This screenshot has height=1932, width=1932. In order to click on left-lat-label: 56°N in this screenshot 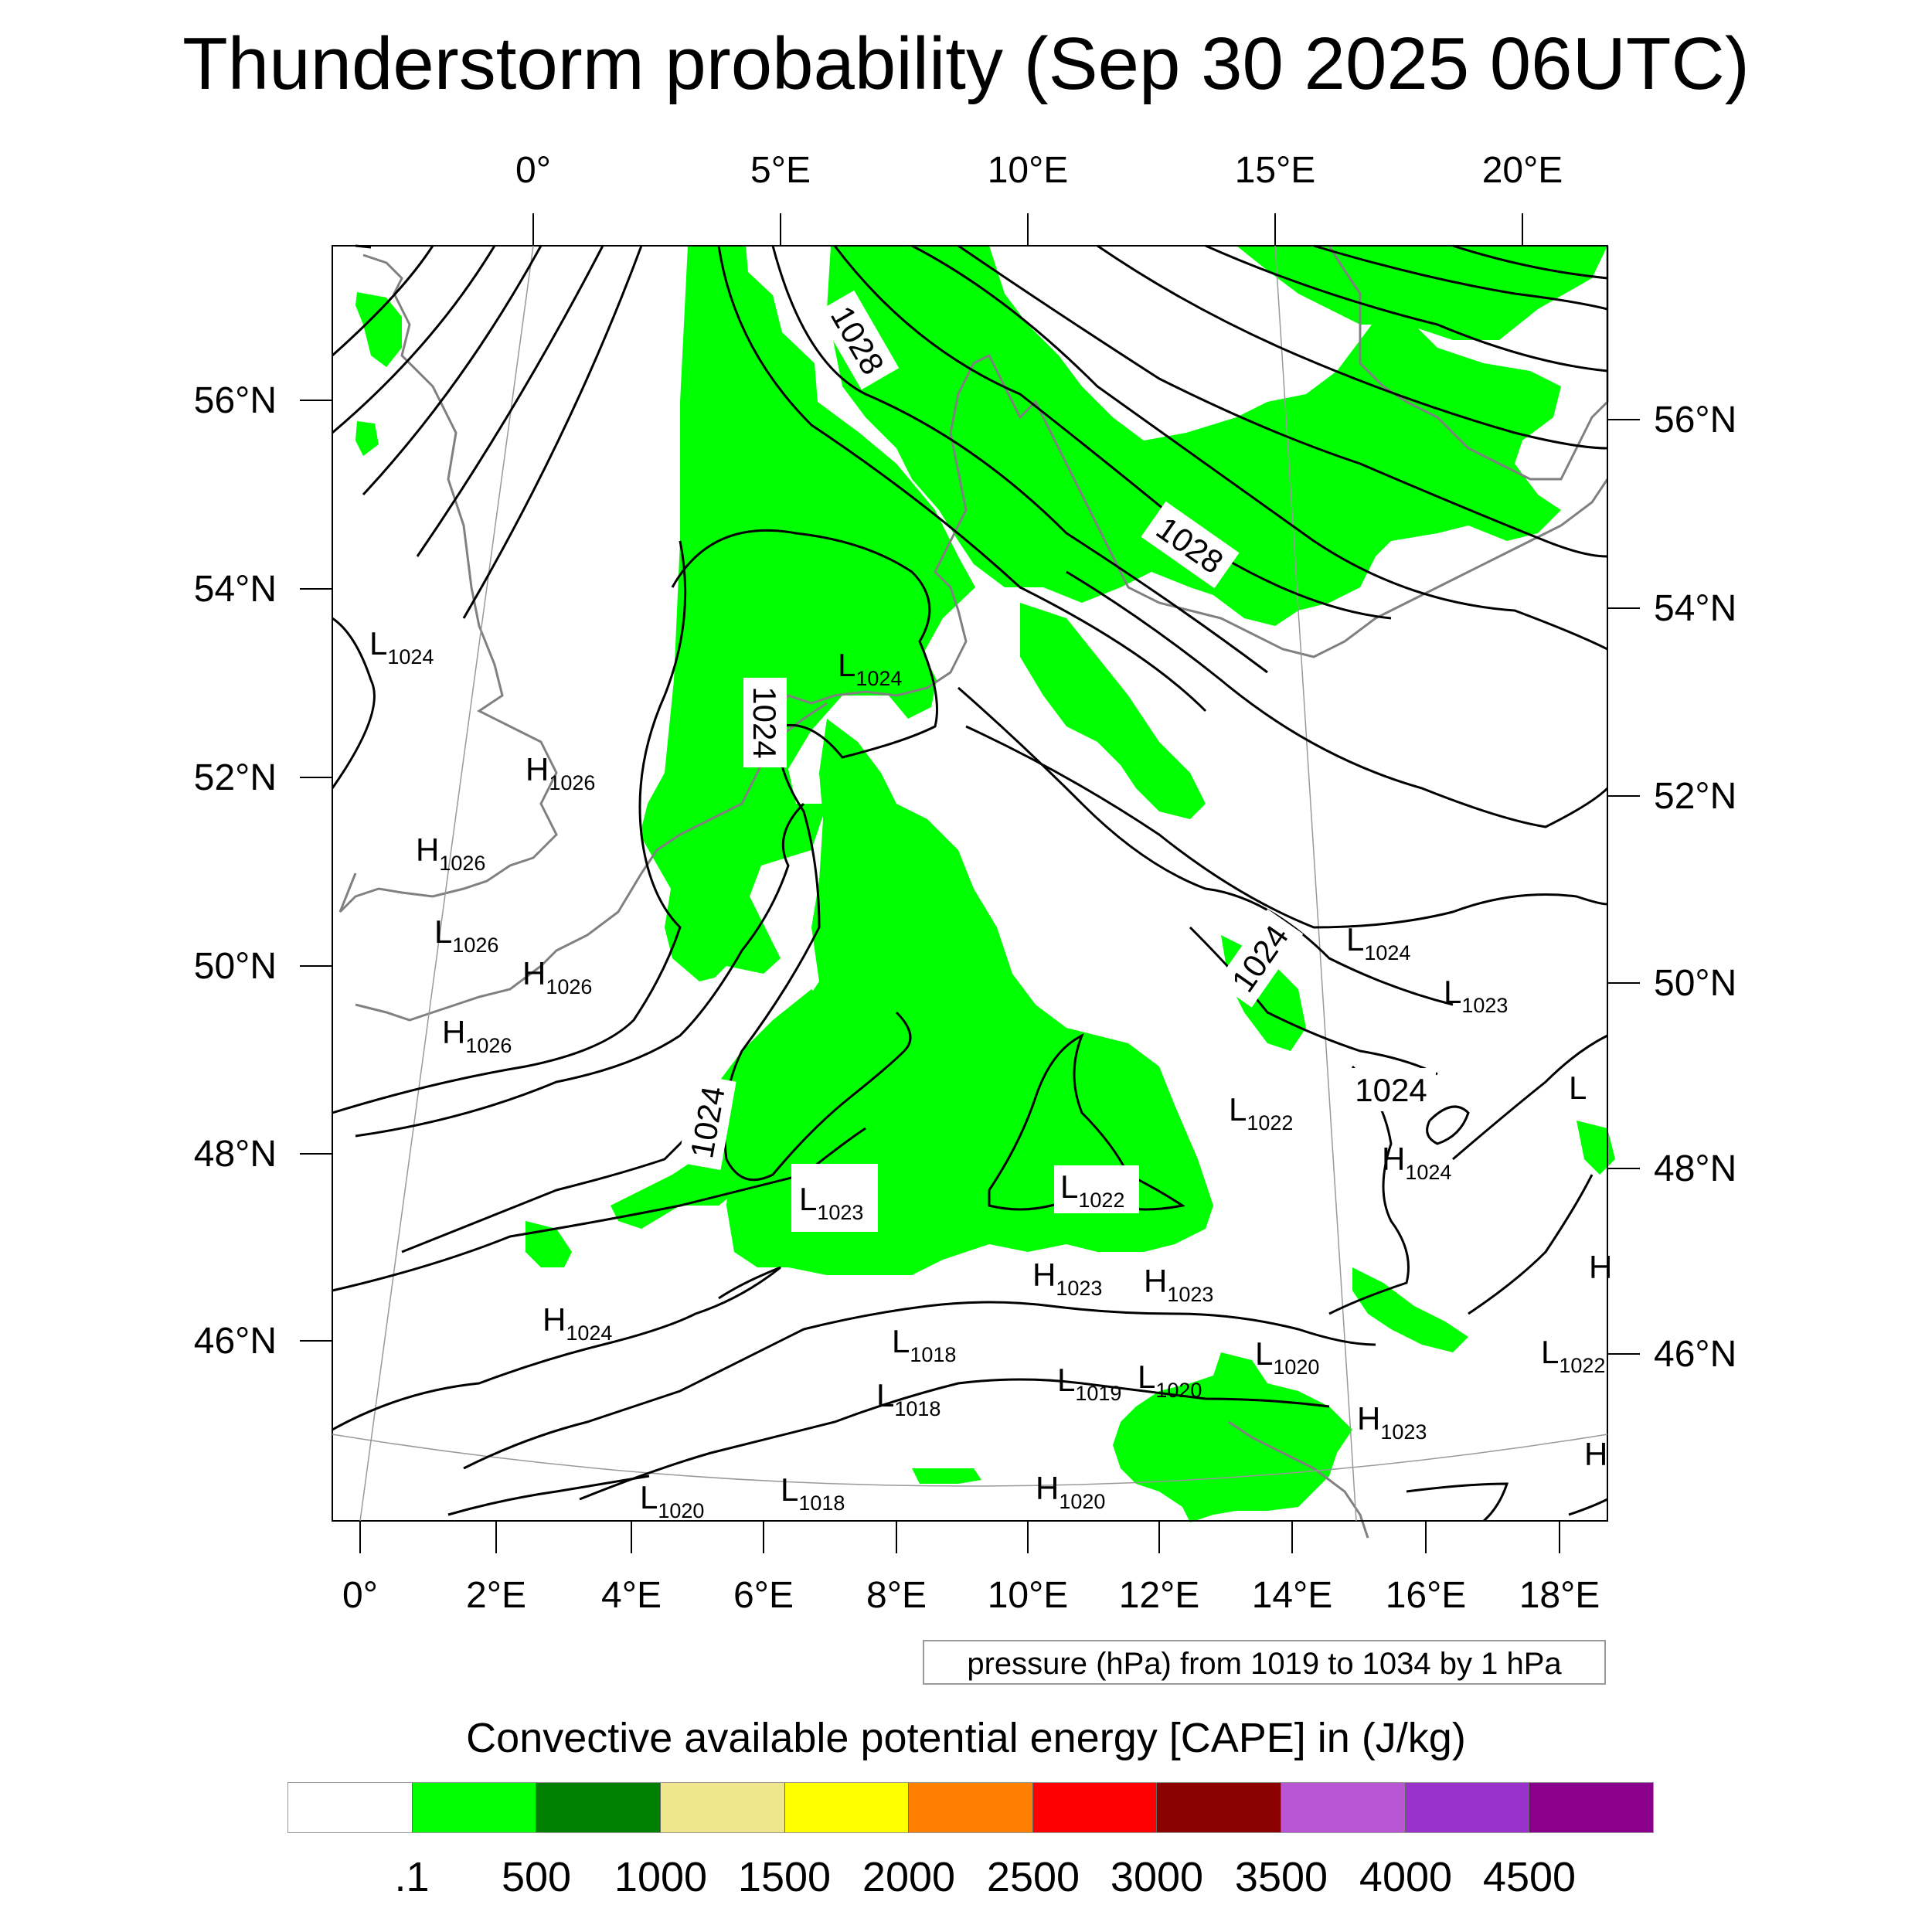, I will do `click(236, 400)`.